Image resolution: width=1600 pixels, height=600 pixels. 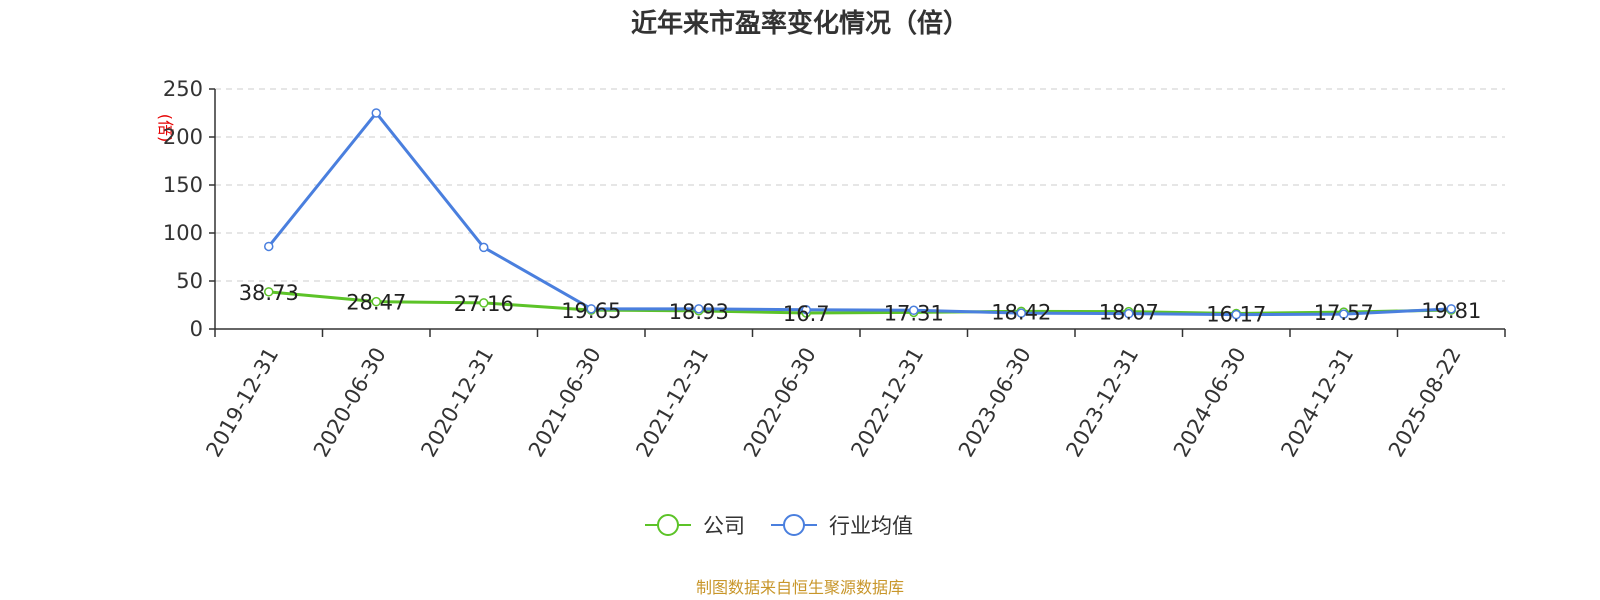 I want to click on data-label-6: 17.31, so click(x=914, y=313).